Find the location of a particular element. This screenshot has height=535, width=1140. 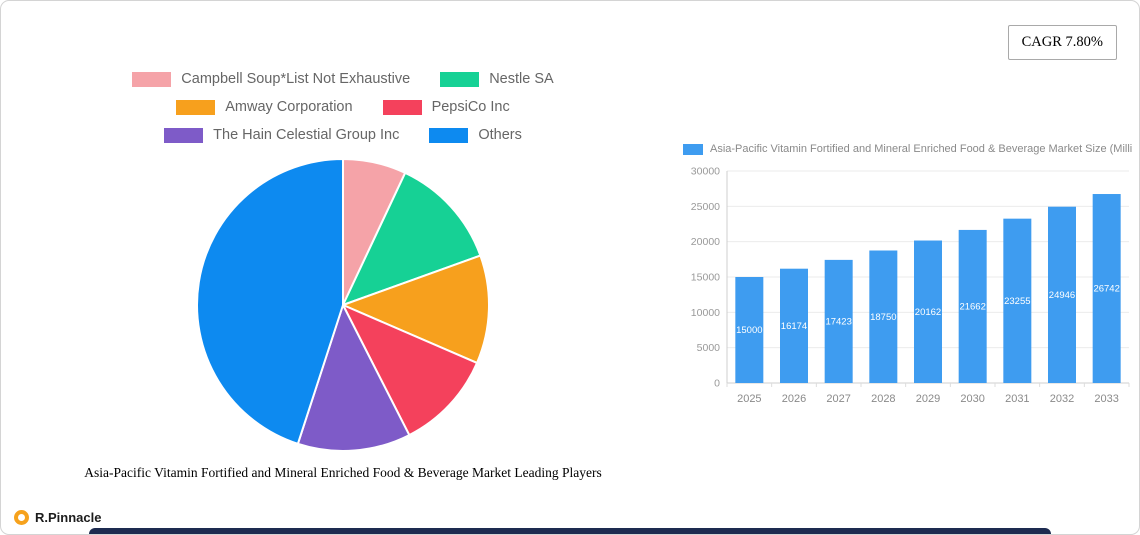

pie-legend-item: Campbell Soup*List Not Exhaustive is located at coordinates (271, 79).